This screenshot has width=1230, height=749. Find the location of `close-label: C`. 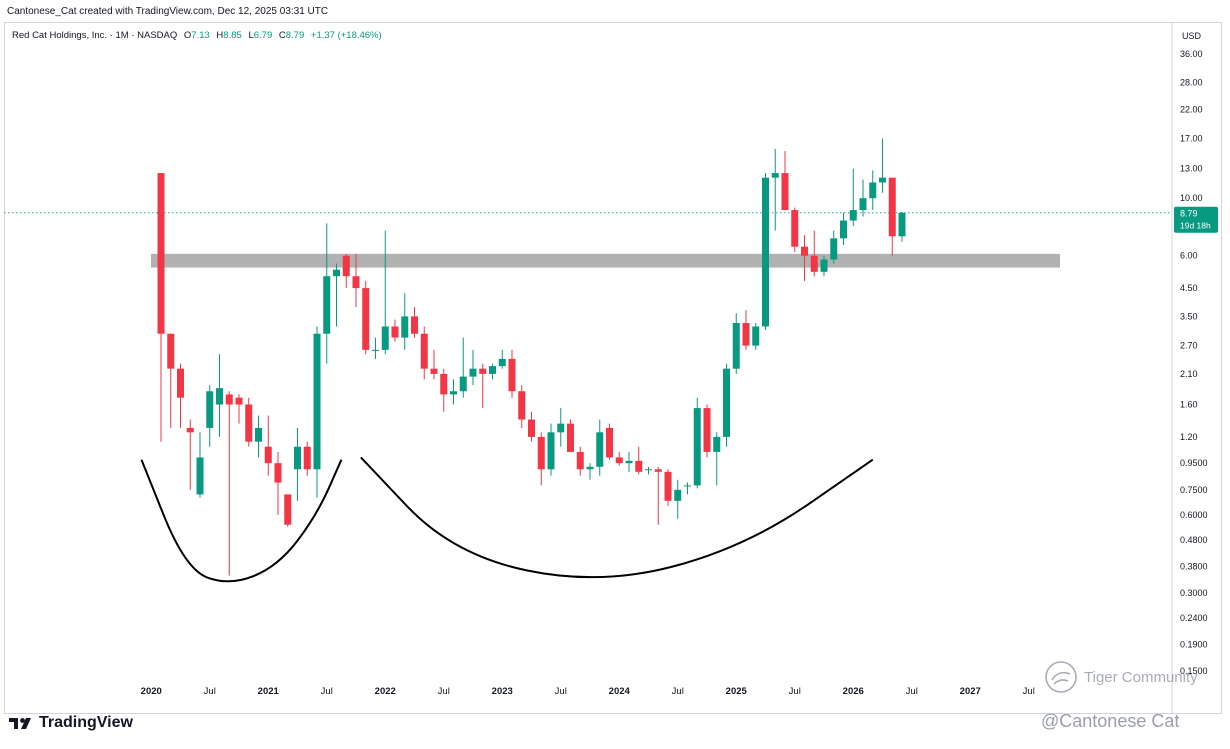

close-label: C is located at coordinates (282, 35).